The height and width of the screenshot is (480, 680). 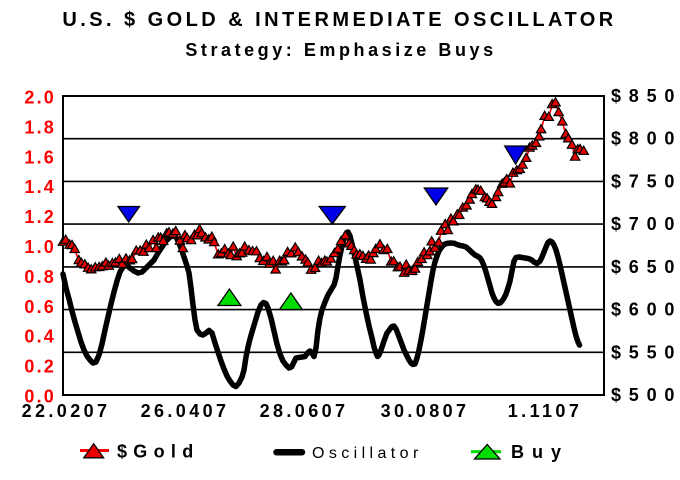 What do you see at coordinates (40, 127) in the screenshot?
I see `svg-text: 1.8` at bounding box center [40, 127].